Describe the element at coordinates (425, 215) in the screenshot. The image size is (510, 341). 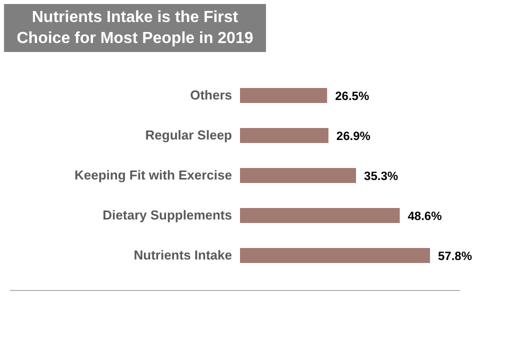
I see `data-label: 48.6%` at that location.